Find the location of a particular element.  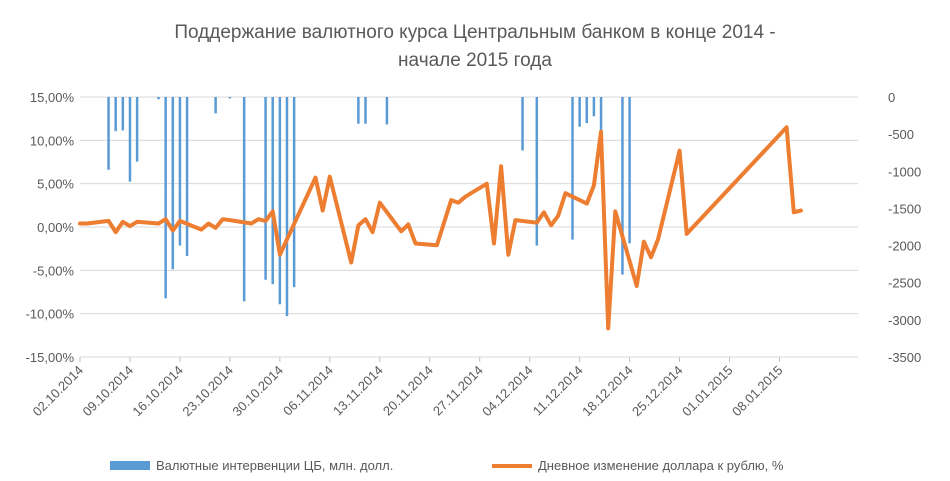

x-tick-label: 27.11.2014 is located at coordinates (458, 391).